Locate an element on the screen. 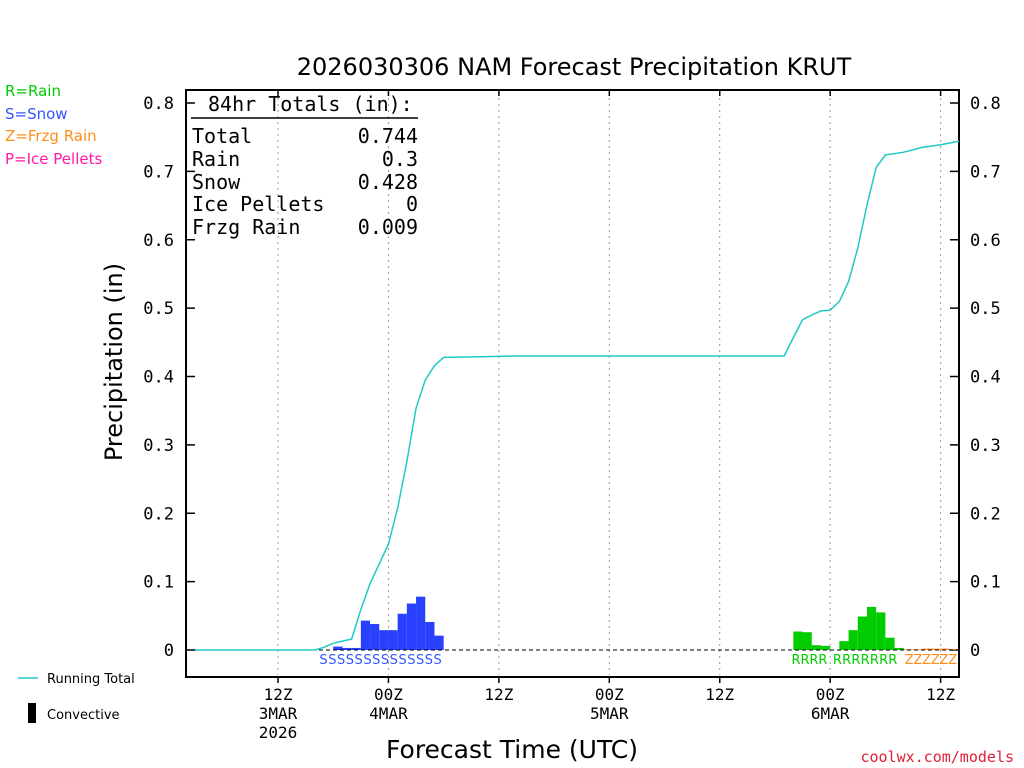 This screenshot has width=1024, height=768. running-total-legend-label: Running Total is located at coordinates (91, 679).